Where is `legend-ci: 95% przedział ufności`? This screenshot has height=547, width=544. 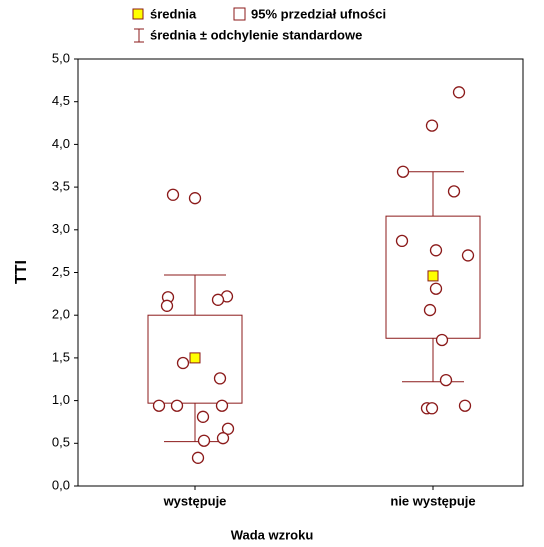
legend-ci: 95% przedział ufności is located at coordinates (318, 13).